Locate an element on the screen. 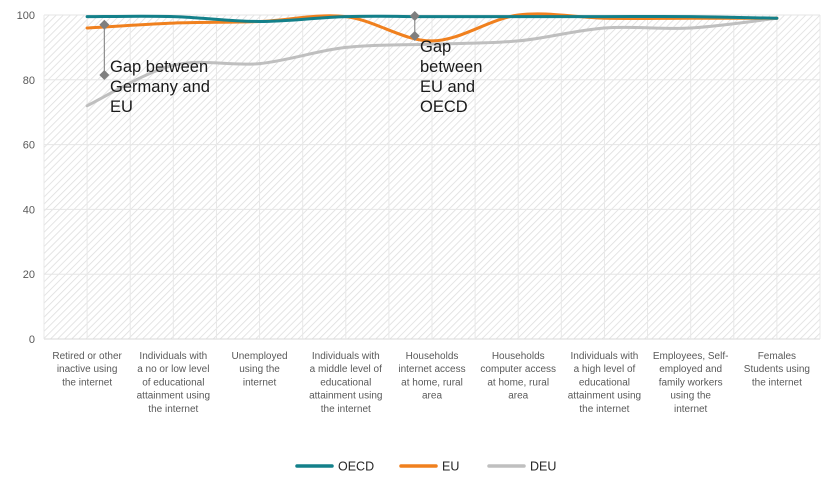 This screenshot has width=830, height=493. series-line-oecd is located at coordinates (432, 18).